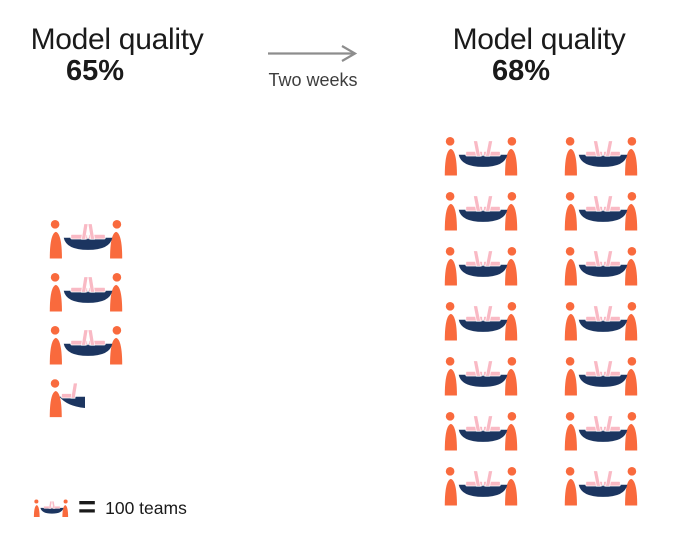  What do you see at coordinates (67, 398) in the screenshot?
I see `half-team-icon` at bounding box center [67, 398].